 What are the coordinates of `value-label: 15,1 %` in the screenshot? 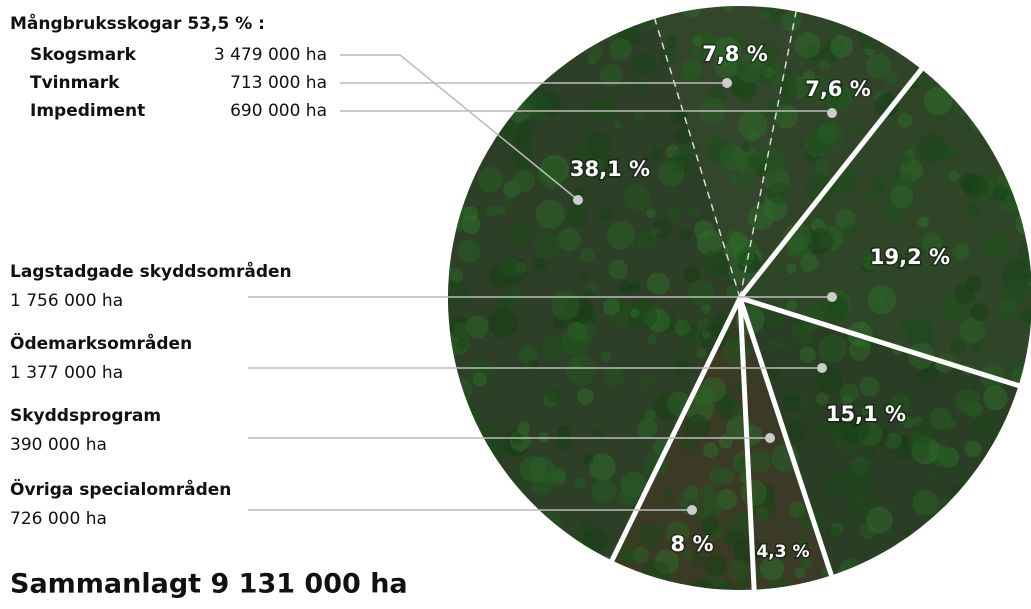 It's located at (866, 414).